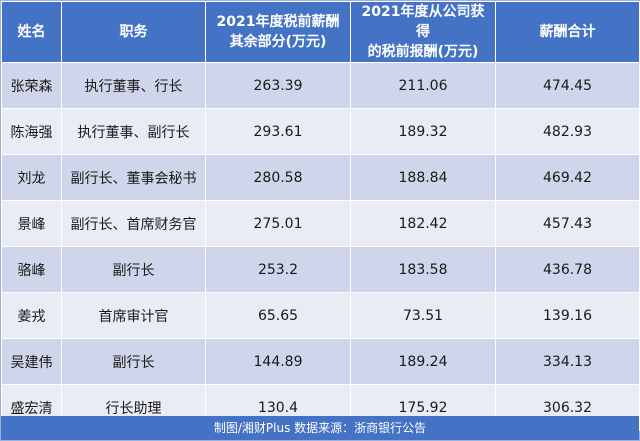  Describe the element at coordinates (423, 269) in the screenshot. I see `cell-pretax-from-company: 183.58` at that location.